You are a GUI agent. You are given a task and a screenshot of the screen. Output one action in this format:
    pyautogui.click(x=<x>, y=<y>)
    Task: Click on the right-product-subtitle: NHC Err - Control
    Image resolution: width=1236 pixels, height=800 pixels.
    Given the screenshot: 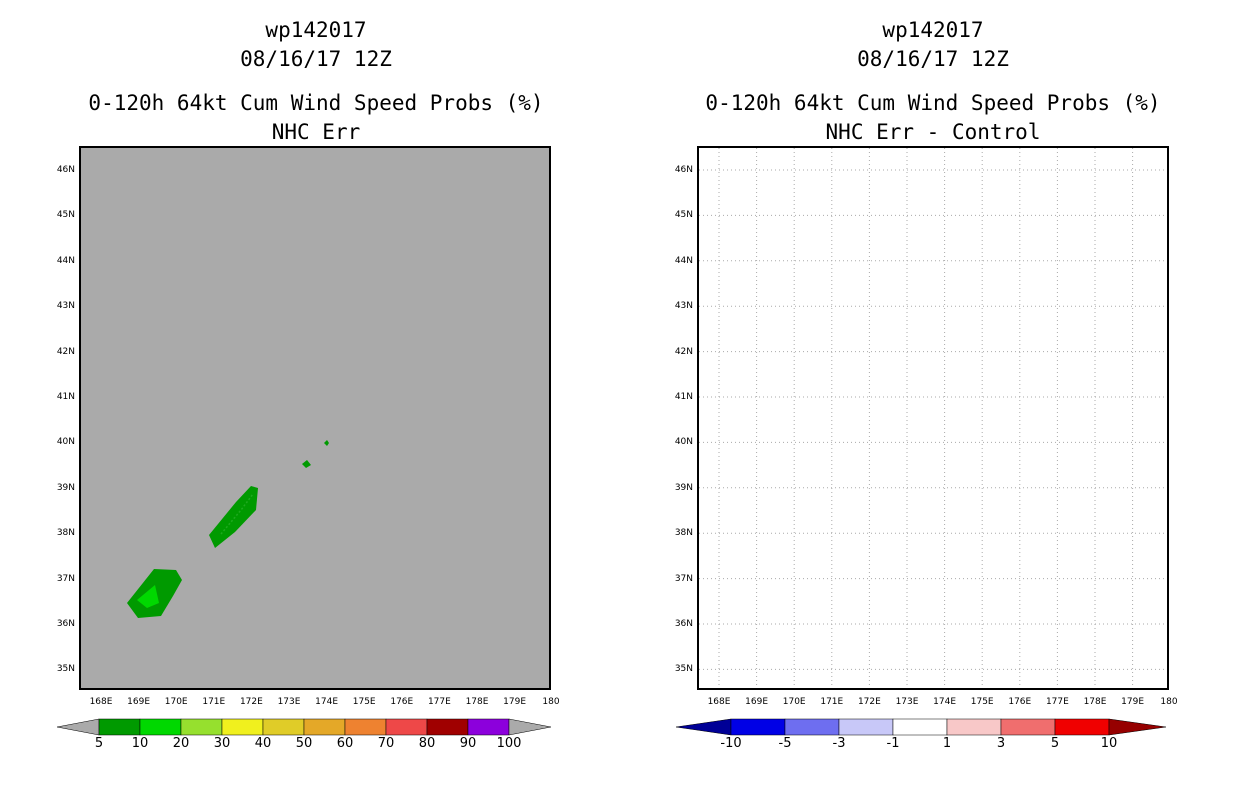 What is the action you would take?
    pyautogui.click(x=933, y=132)
    